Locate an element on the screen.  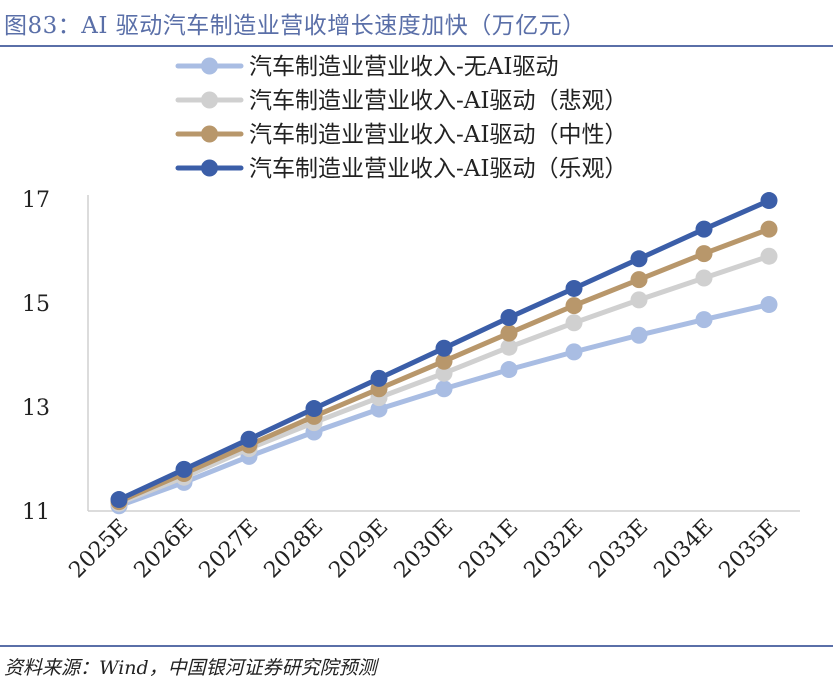
y-tick-label: 13 is located at coordinates (36, 408).